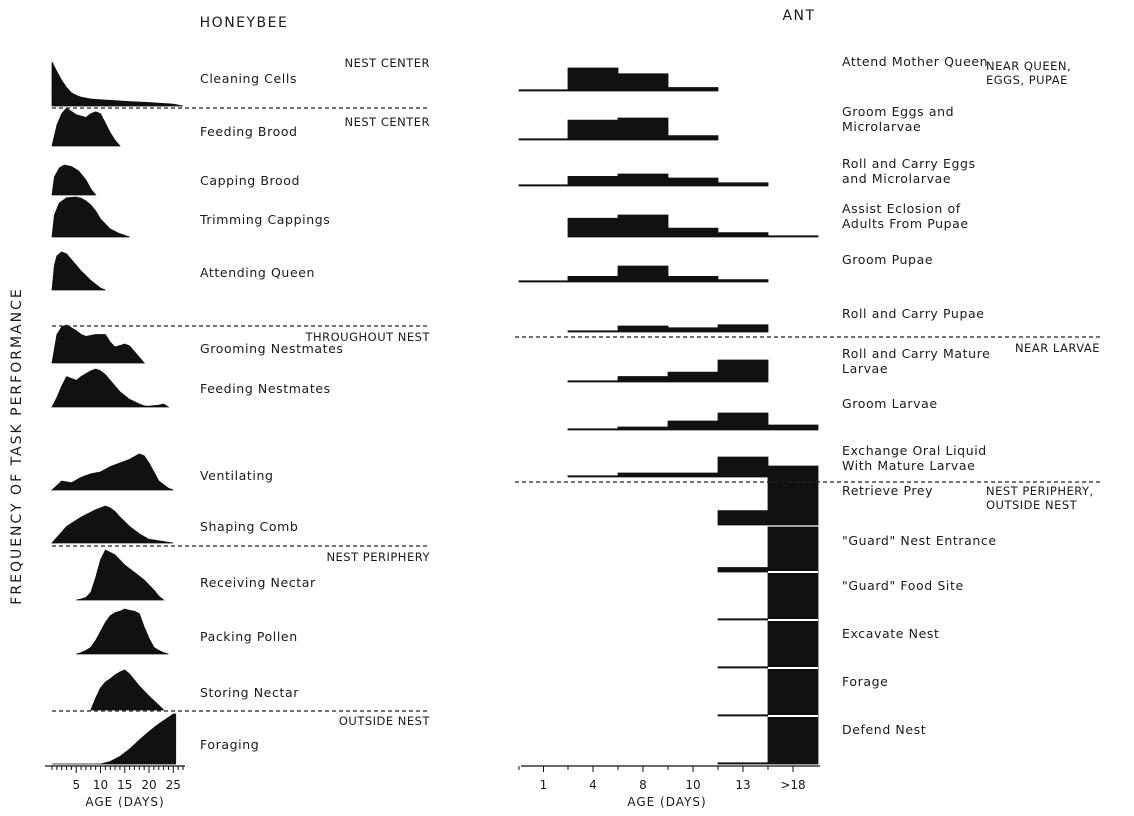 This screenshot has width=1134, height=816. I want to click on honeybee-task-label: Foraging, so click(229, 744).